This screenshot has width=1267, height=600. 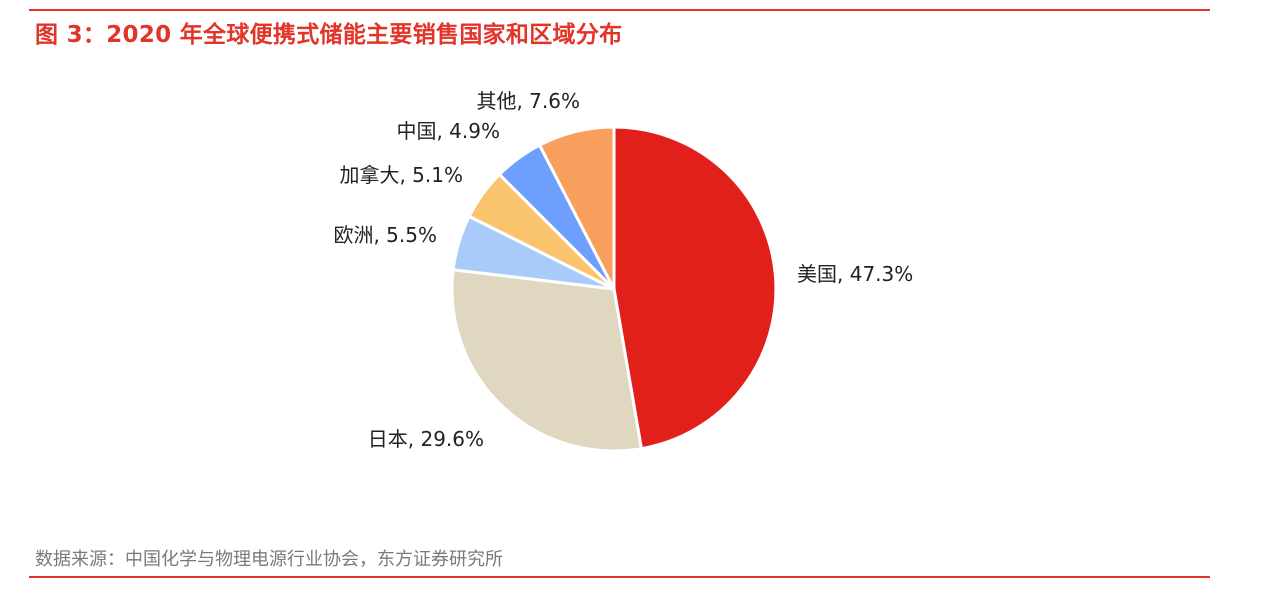 What do you see at coordinates (619, 10) in the screenshot?
I see `top-rule` at bounding box center [619, 10].